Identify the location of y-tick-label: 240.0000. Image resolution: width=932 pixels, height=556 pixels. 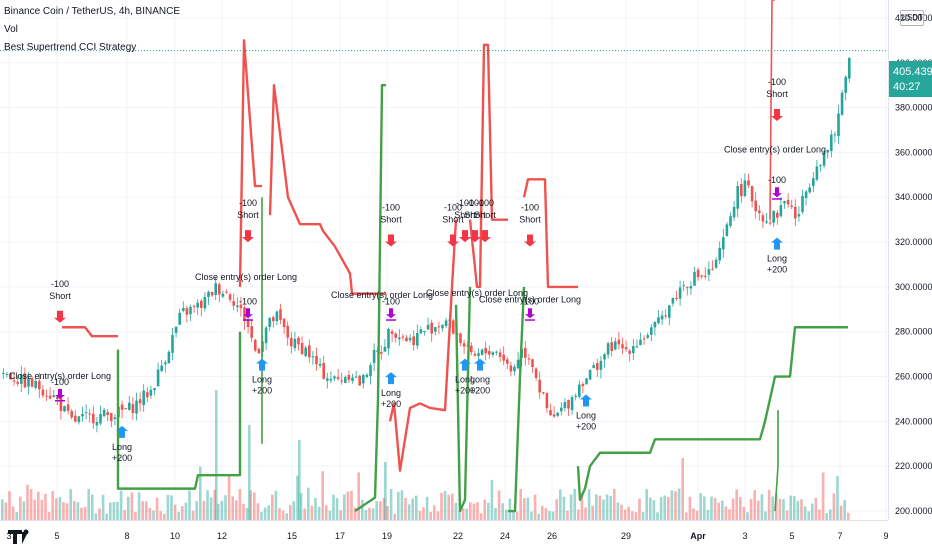
(913, 421).